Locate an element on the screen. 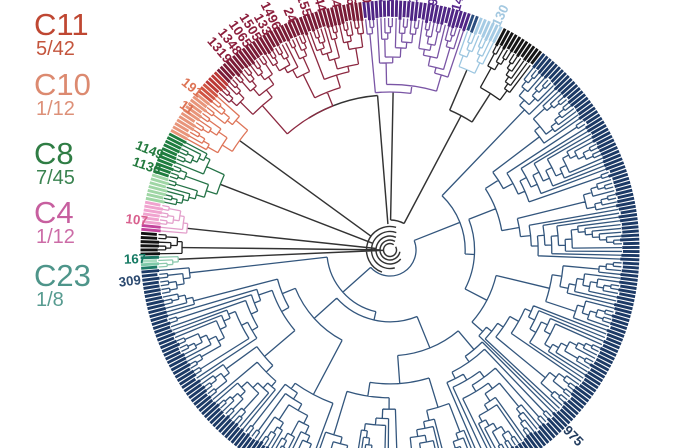 This screenshot has width=680, height=448. svg-text: 167 is located at coordinates (135, 259).